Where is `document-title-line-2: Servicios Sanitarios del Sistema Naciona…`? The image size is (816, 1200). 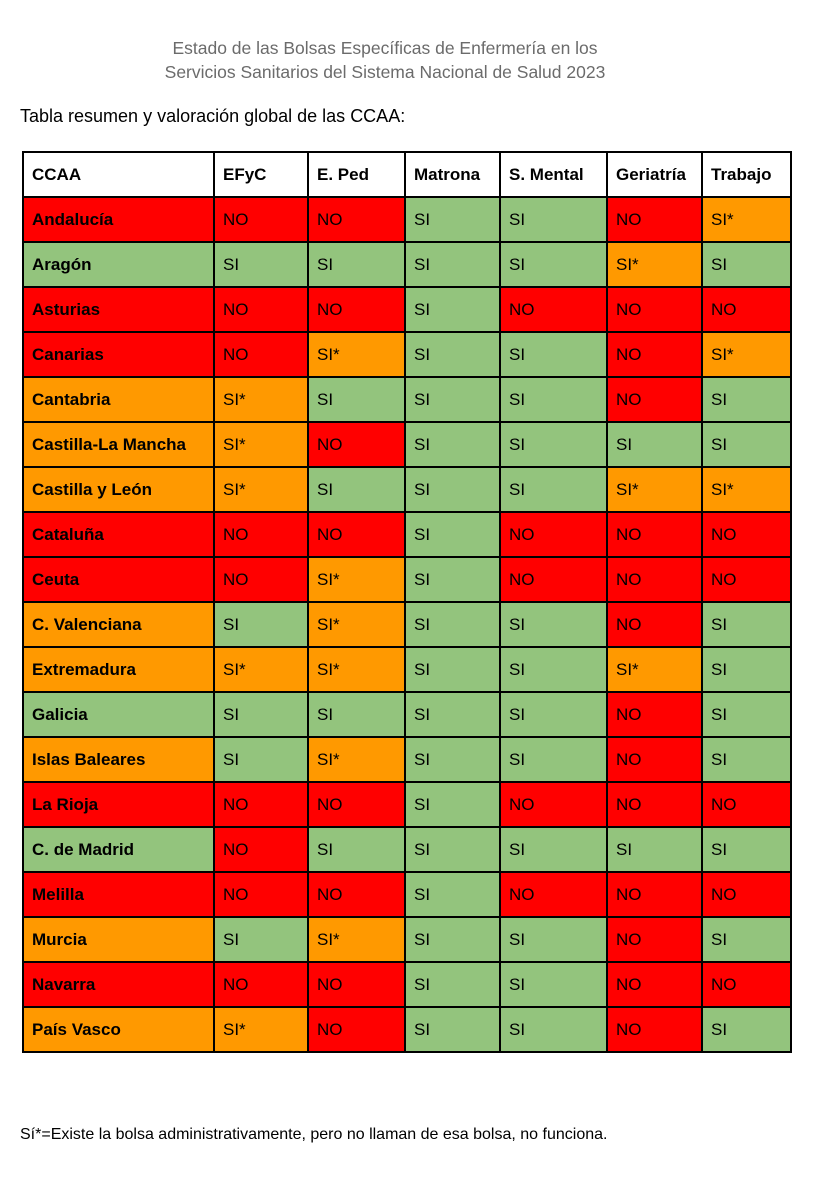
document-title-line-2: Servicios Sanitarios del Sistema Naciona… is located at coordinates (385, 72).